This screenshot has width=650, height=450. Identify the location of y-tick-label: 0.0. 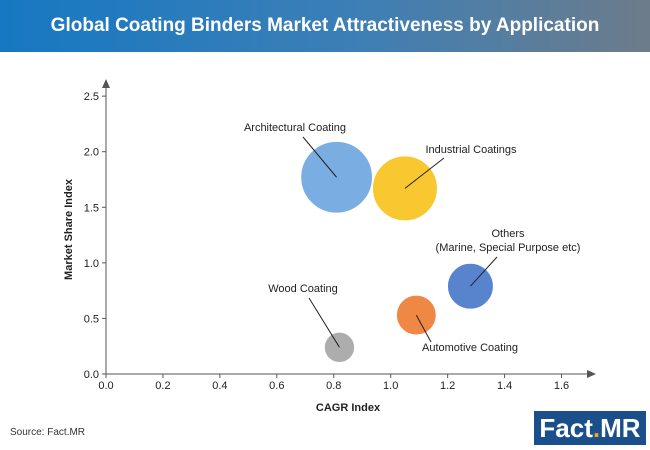
(91, 375).